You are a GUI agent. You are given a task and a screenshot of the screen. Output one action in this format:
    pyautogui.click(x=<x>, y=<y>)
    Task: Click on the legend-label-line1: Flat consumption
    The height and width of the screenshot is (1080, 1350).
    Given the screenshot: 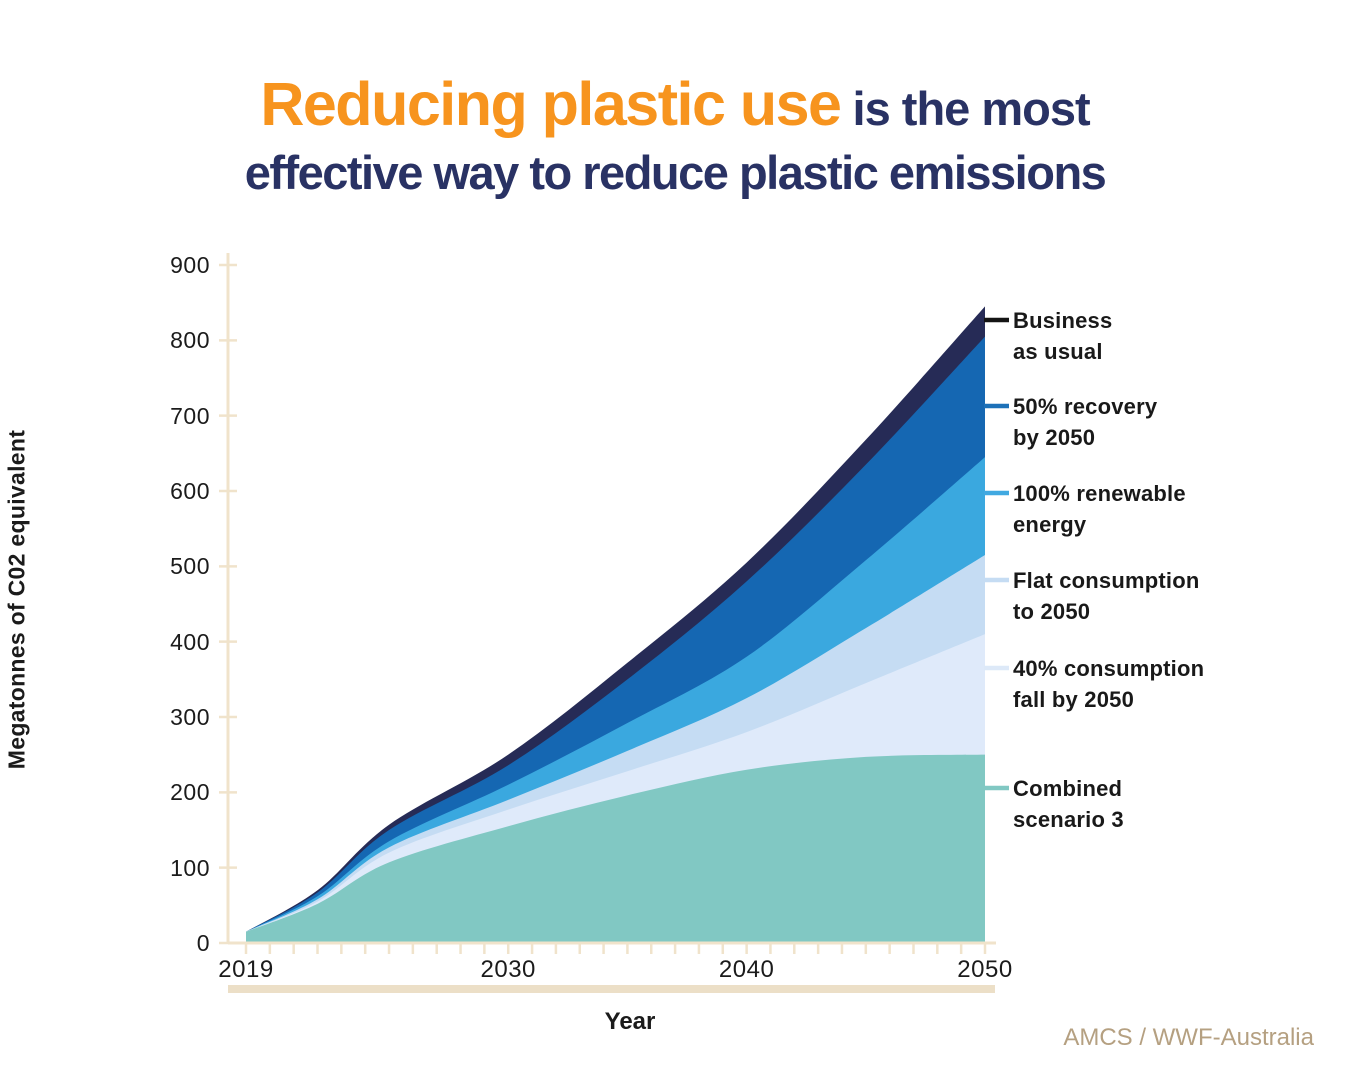 What is the action you would take?
    pyautogui.click(x=1106, y=580)
    